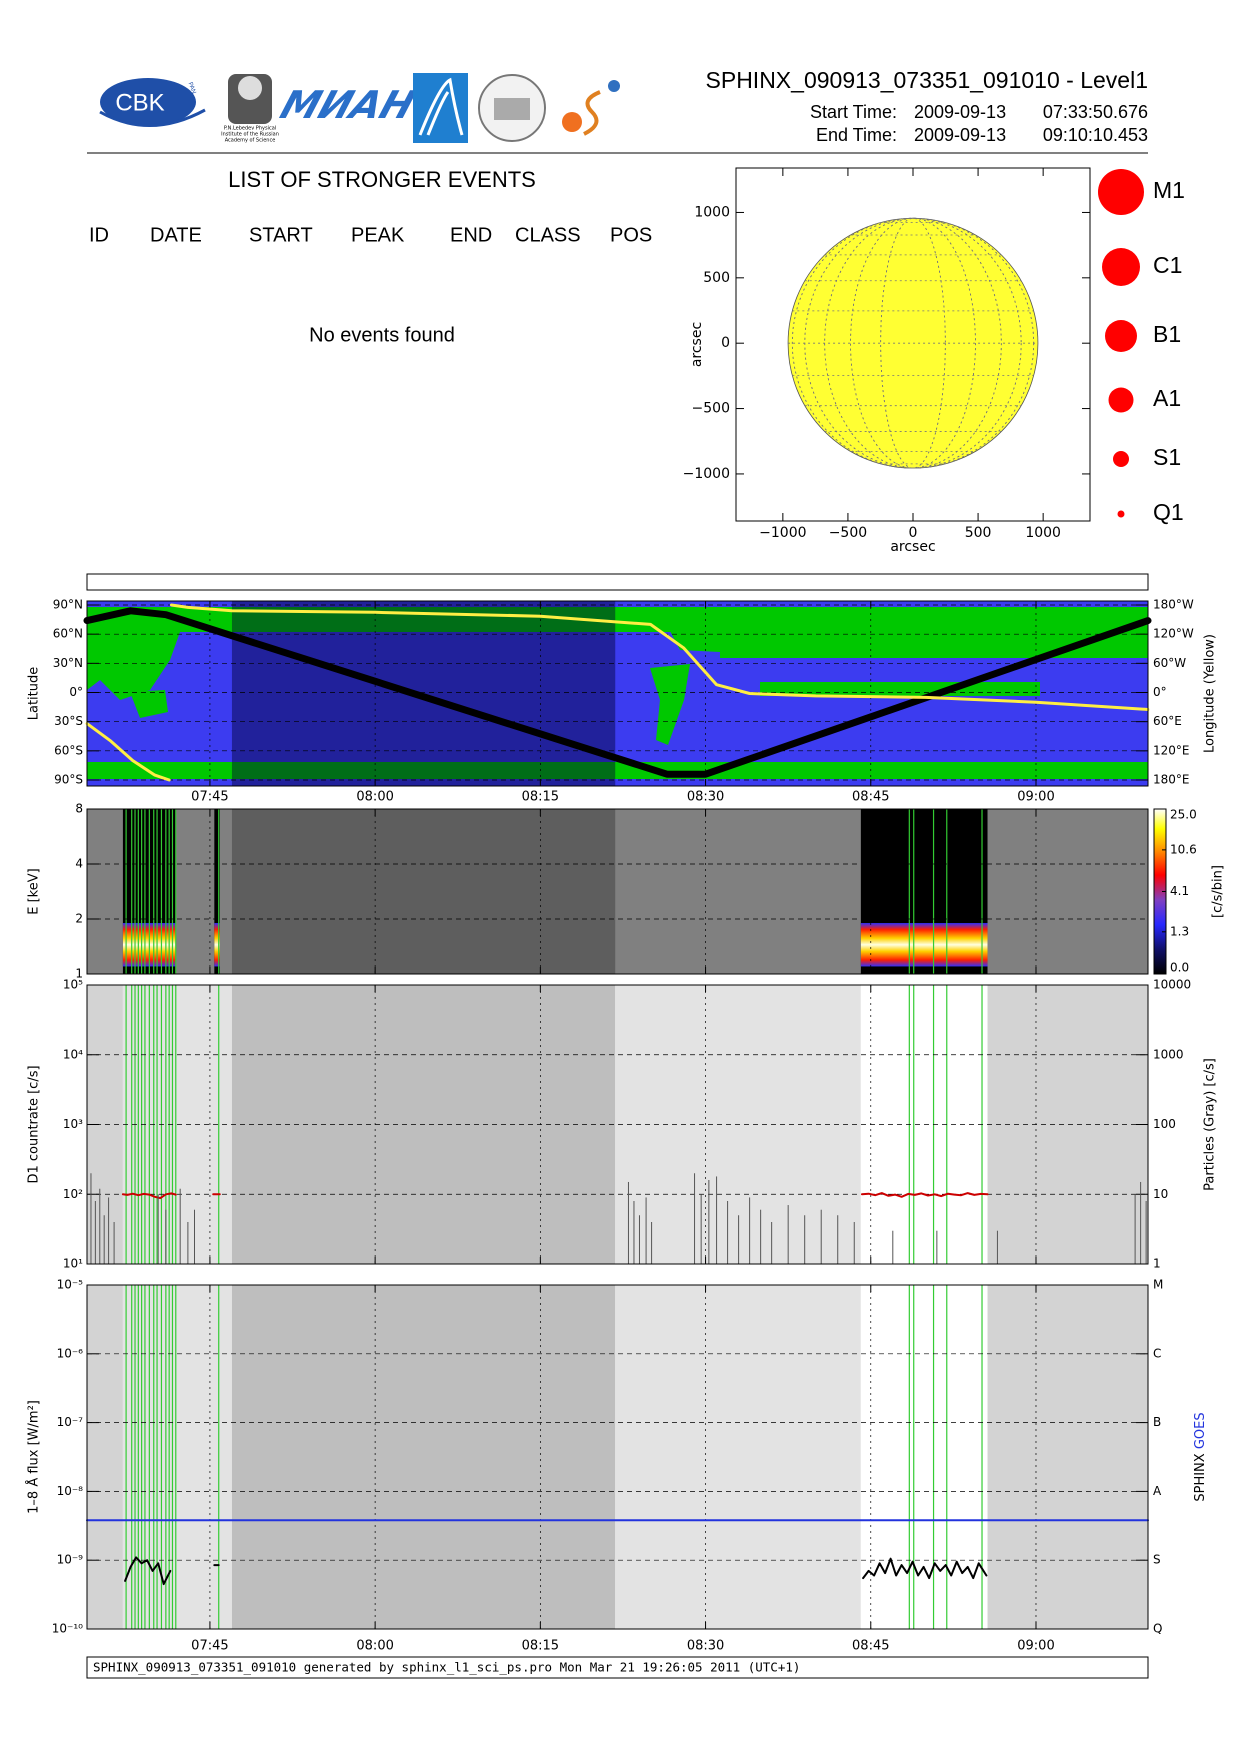  Describe the element at coordinates (725, 343) in the screenshot. I see `y-tick-label: 0` at that location.